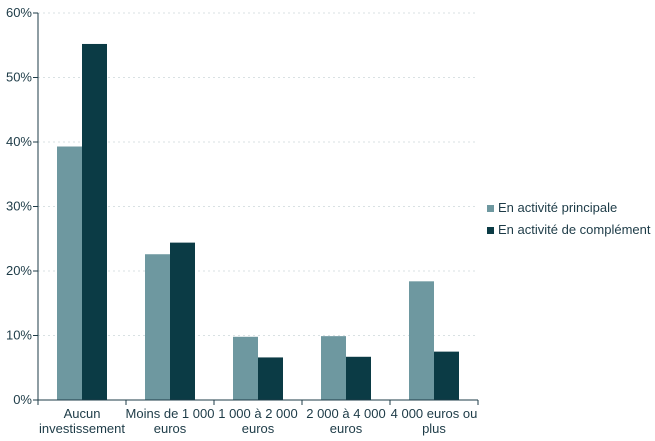 This screenshot has height=441, width=655. I want to click on y-tick-label: 50%, so click(19, 77).